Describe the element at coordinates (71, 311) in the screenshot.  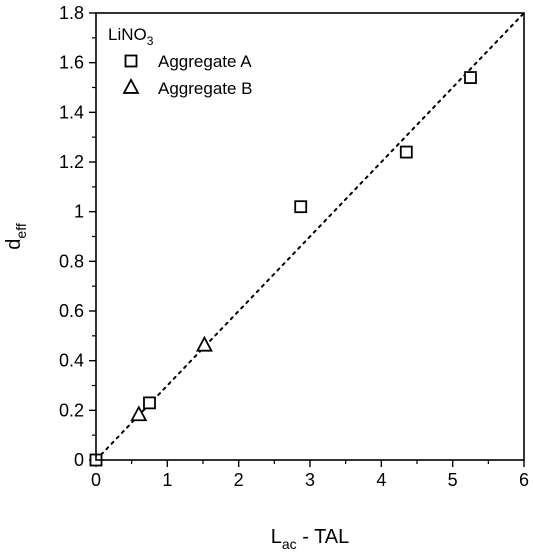
I see `y-tick-label: 0.6` at that location.